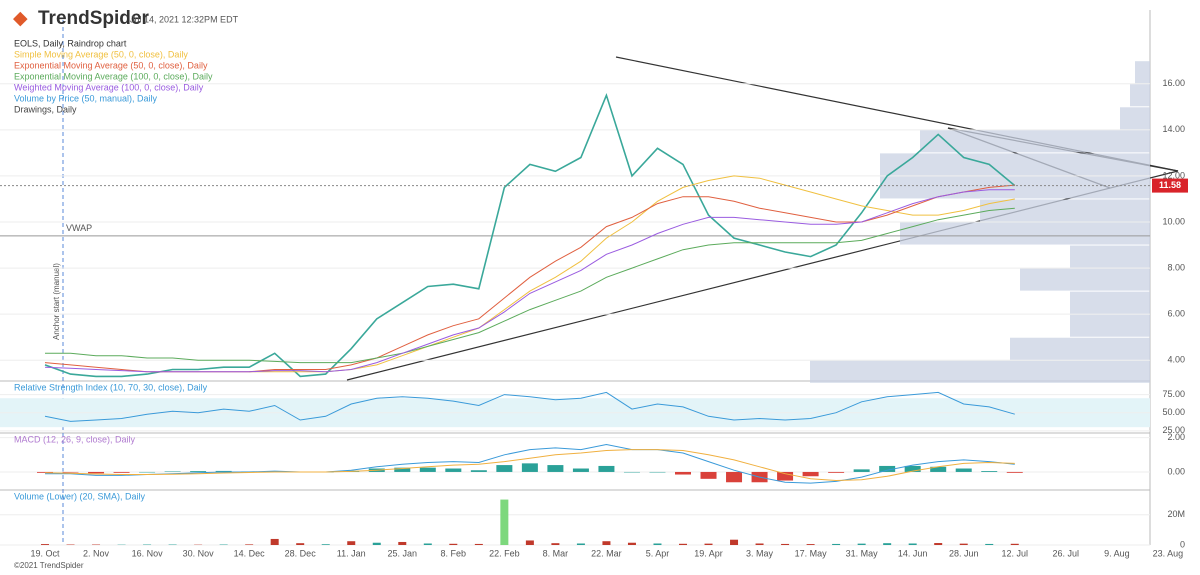 Image resolution: width=1200 pixels, height=575 pixels. Describe the element at coordinates (96, 553) in the screenshot. I see `x-tick-label: 2. Nov` at that location.